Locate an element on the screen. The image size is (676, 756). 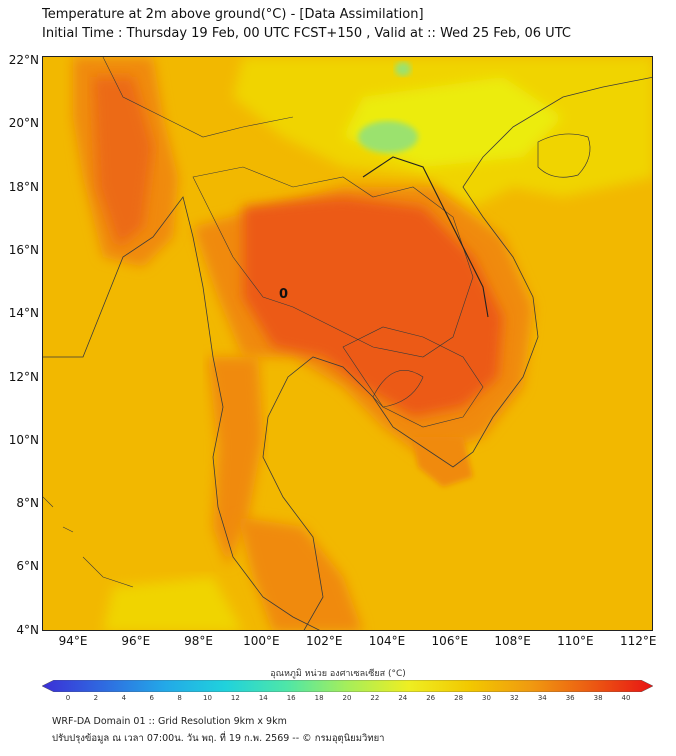
warm-mekong-delta is located at coordinates (443, 462).